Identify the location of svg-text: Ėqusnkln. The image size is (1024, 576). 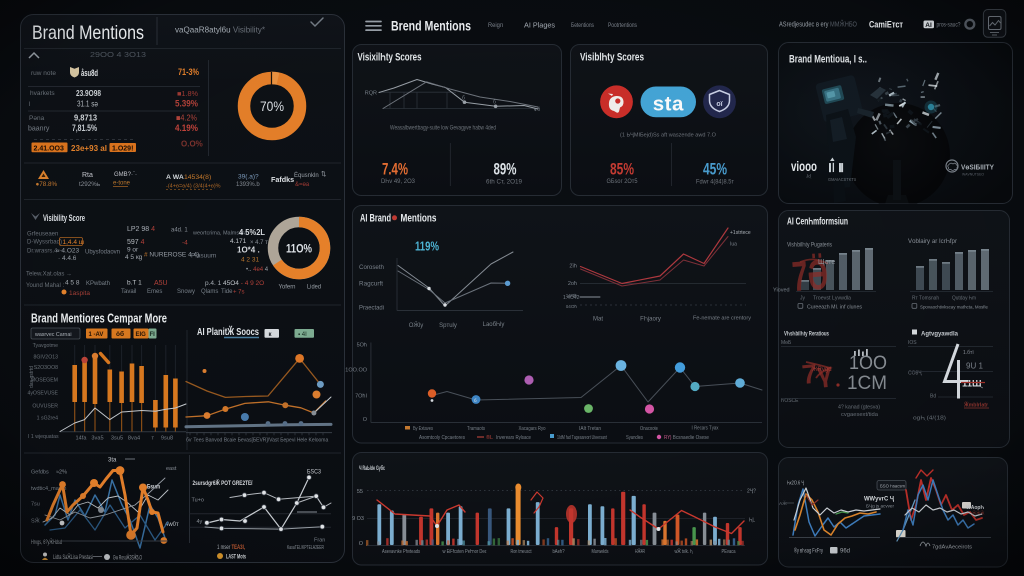
(306, 175).